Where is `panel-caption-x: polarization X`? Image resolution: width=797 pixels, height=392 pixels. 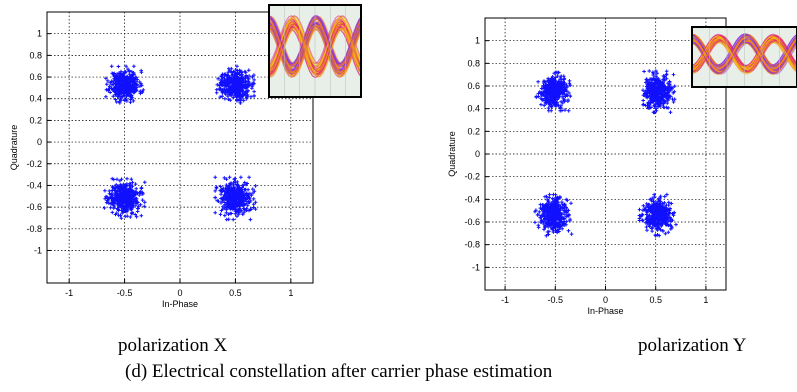 panel-caption-x: polarization X is located at coordinates (173, 345).